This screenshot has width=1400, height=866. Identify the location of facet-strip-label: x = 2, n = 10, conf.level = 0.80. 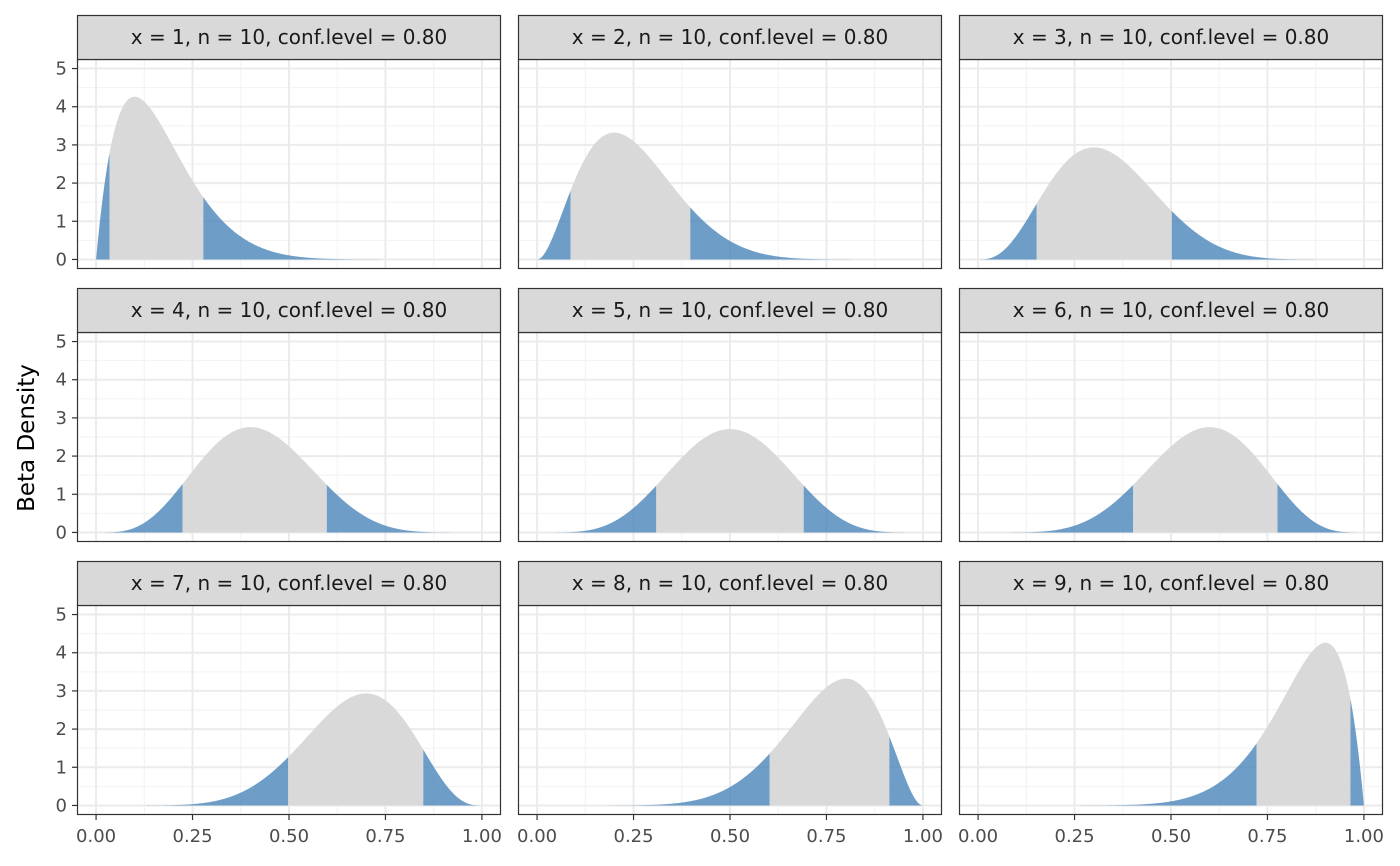
(730, 37).